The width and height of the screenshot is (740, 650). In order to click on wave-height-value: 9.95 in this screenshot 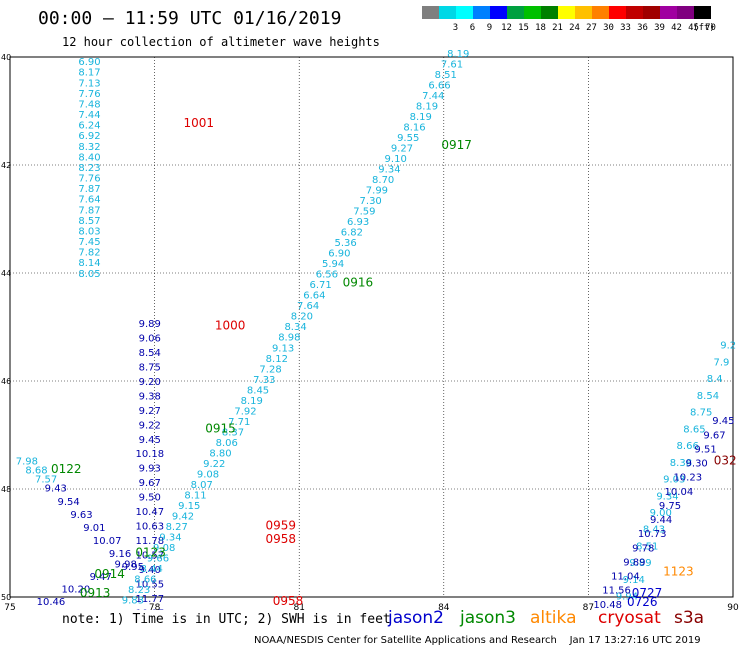, I will do `click(133, 567)`.